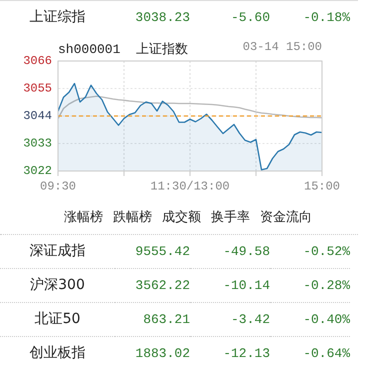 The height and width of the screenshot is (373, 375). I want to click on text: -49.58, so click(230, 252).